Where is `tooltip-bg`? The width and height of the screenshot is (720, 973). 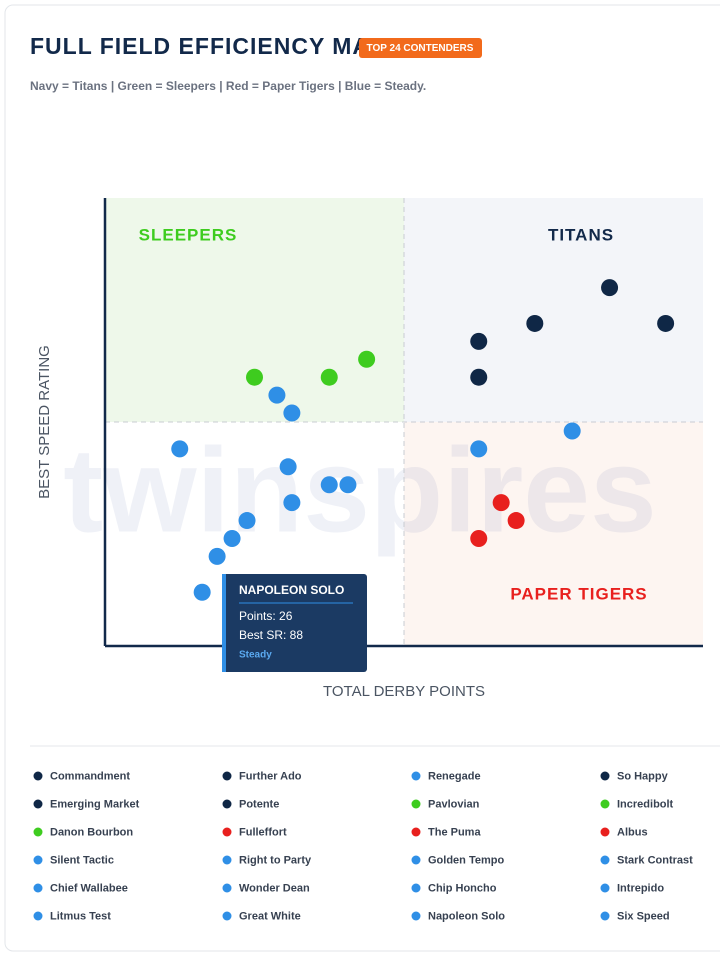
tooltip-bg is located at coordinates (294, 623).